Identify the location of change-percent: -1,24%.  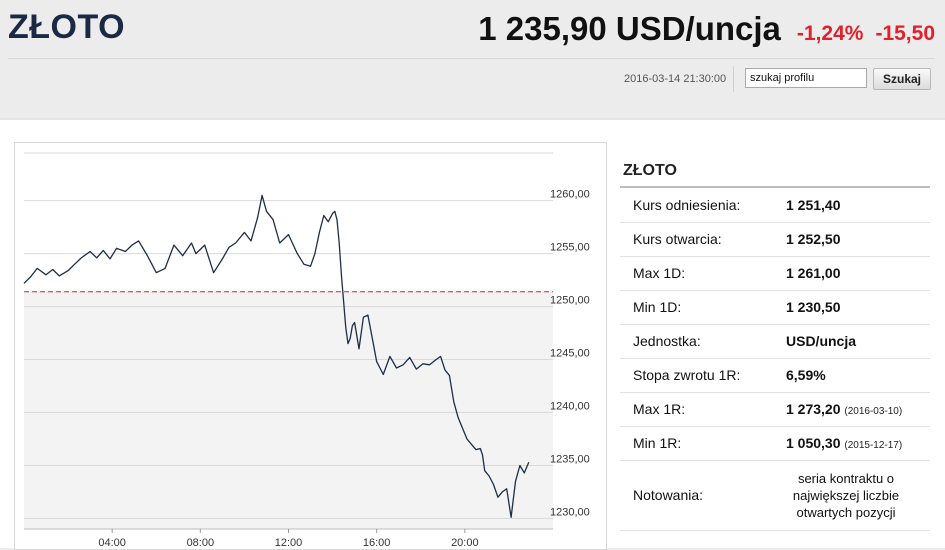
(830, 33).